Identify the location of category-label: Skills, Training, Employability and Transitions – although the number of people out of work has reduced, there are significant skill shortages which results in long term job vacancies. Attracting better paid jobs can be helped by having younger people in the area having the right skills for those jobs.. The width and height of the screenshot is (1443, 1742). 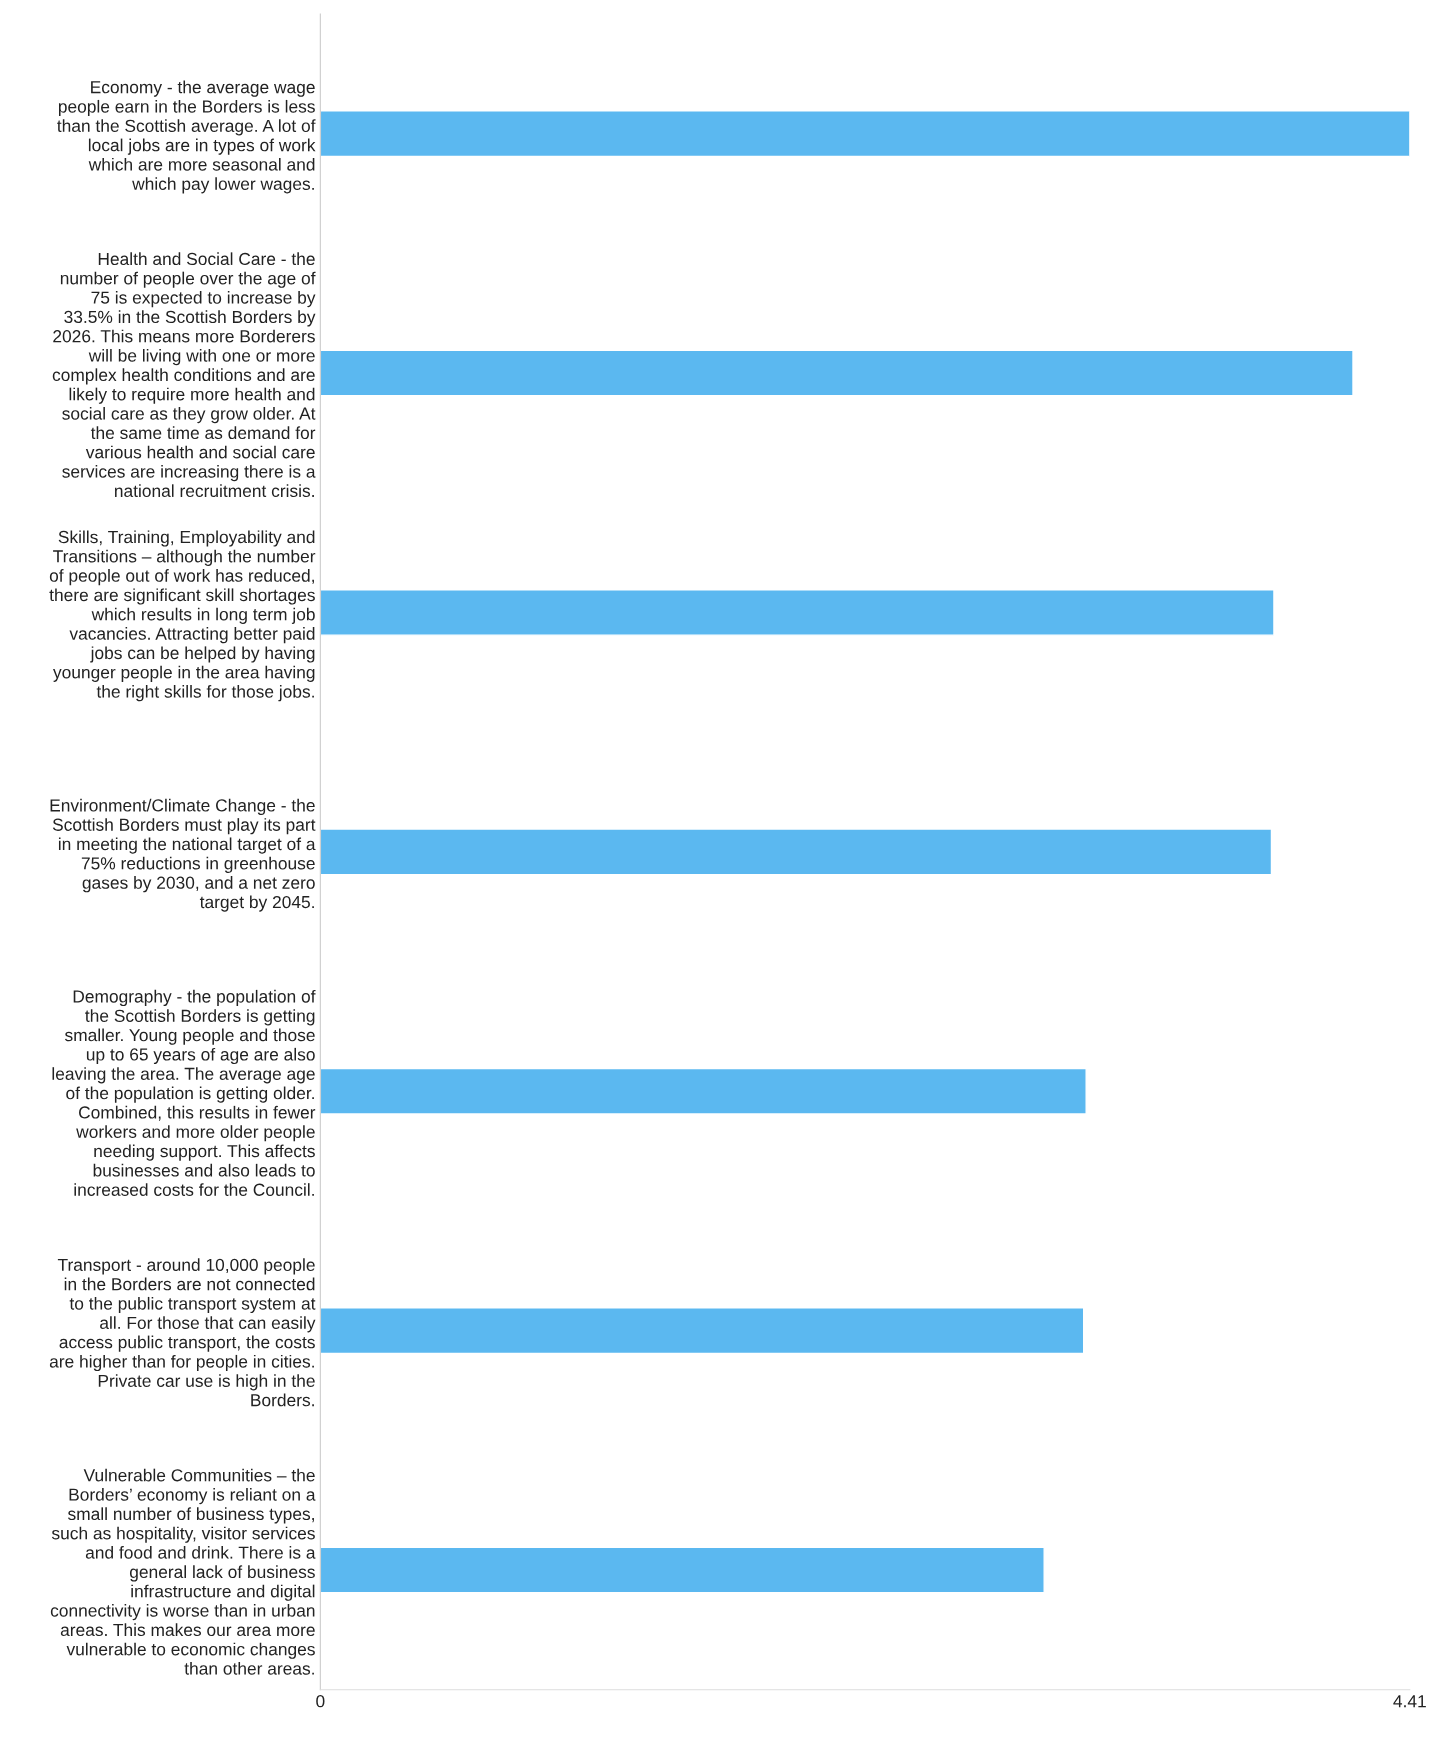
(182, 616).